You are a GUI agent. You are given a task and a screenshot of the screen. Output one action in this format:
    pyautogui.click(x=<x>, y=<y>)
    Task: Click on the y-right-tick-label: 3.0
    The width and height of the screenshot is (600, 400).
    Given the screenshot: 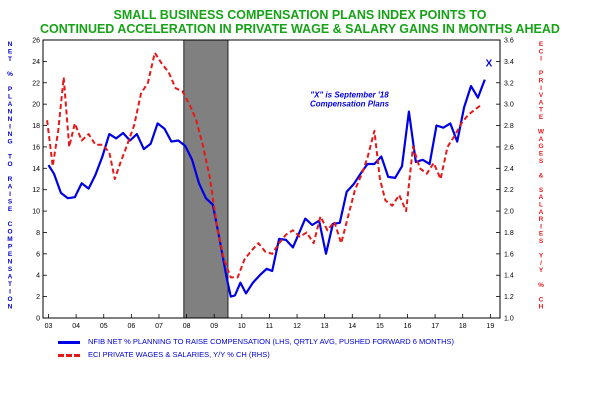 What is the action you would take?
    pyautogui.click(x=509, y=105)
    